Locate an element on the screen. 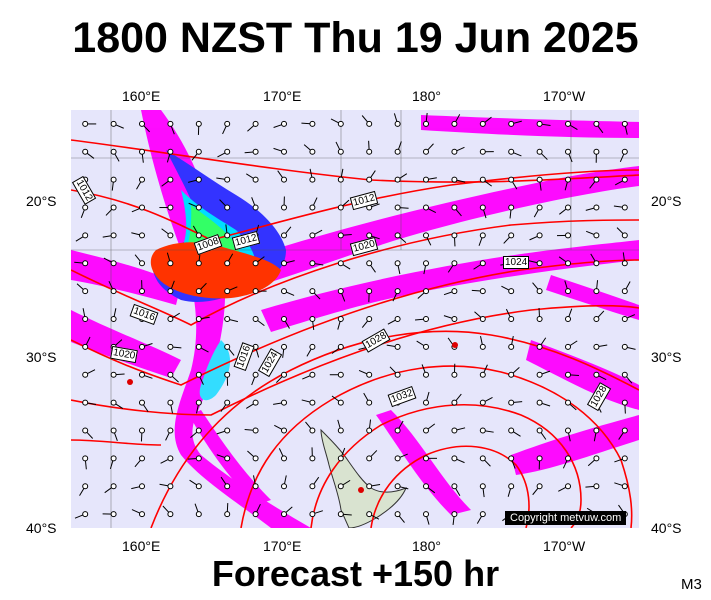 Image resolution: width=711 pixels, height=600 pixels. map-code: M3 is located at coordinates (691, 584).